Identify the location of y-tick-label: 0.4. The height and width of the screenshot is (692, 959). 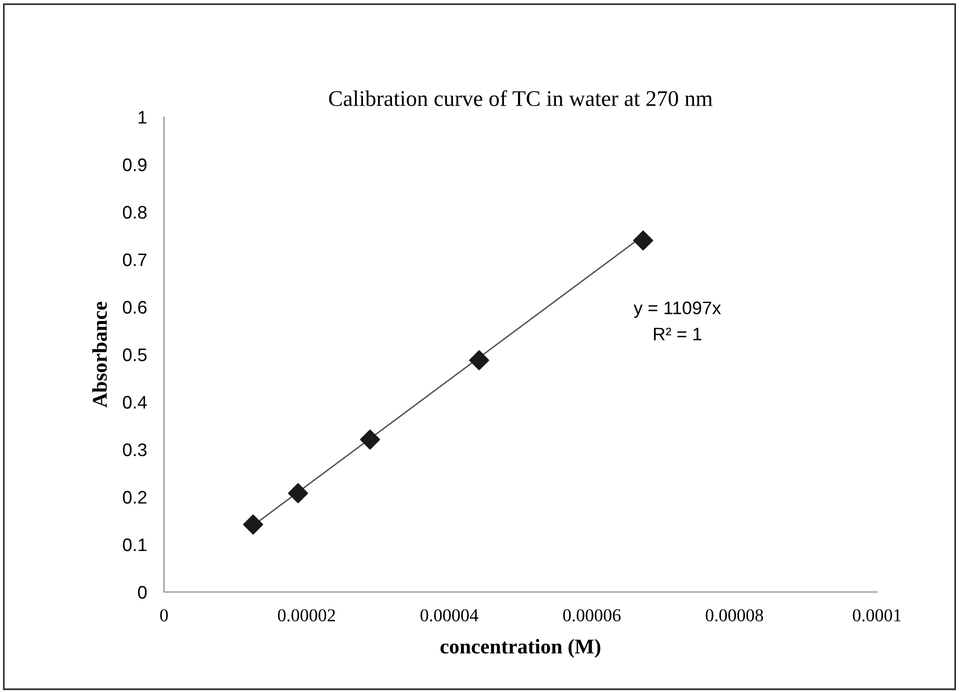
(134, 402).